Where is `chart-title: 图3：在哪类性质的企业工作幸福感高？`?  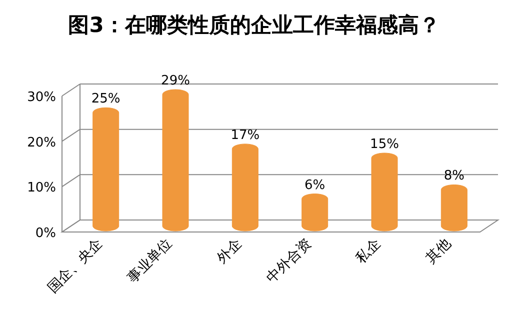
chart-title: 图3：在哪类性质的企业工作幸福感高？ is located at coordinates (254, 25).